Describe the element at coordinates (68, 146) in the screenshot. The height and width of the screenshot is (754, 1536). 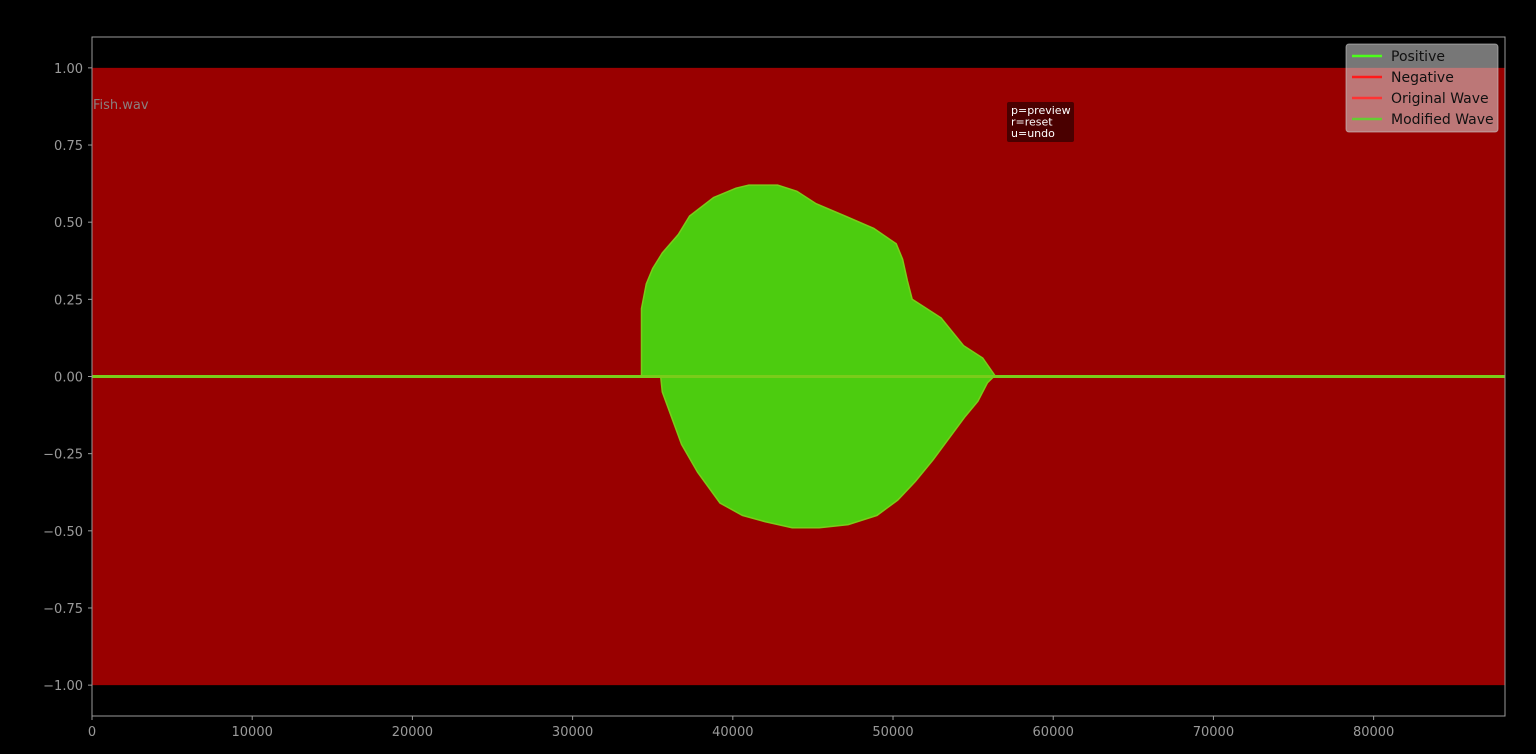
I see `y-tick-label: 0.75` at that location.